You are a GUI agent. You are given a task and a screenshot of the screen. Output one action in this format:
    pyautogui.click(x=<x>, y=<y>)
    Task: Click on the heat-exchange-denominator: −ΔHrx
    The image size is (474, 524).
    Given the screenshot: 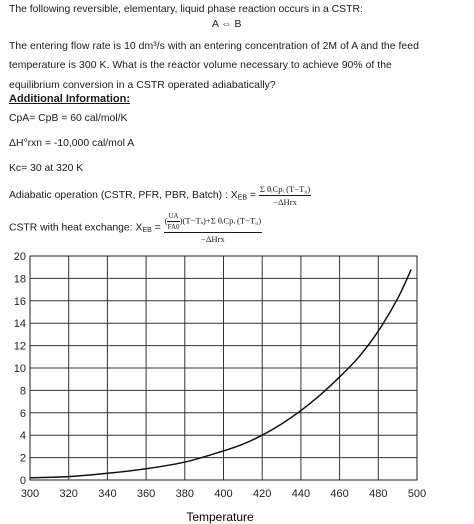 What is the action you would take?
    pyautogui.click(x=212, y=239)
    